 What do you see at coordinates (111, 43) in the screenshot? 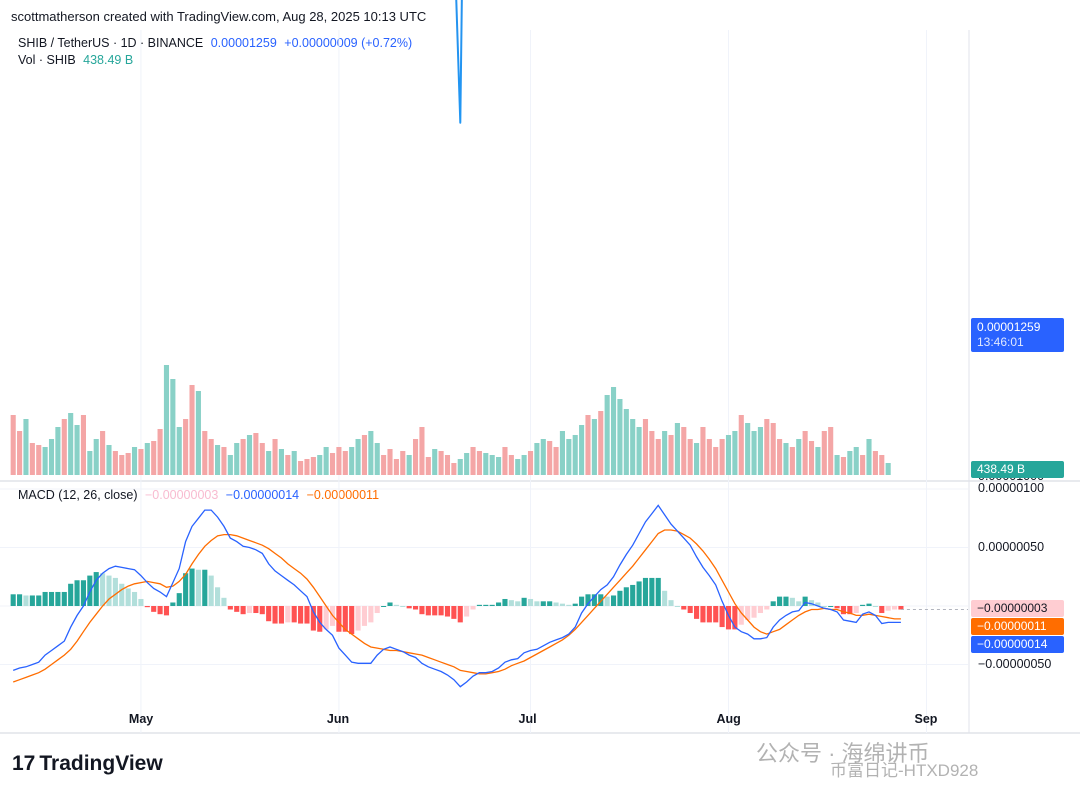
I see `symbol-label: SHIB / TetherUS · 1D · BINANCE` at bounding box center [111, 43].